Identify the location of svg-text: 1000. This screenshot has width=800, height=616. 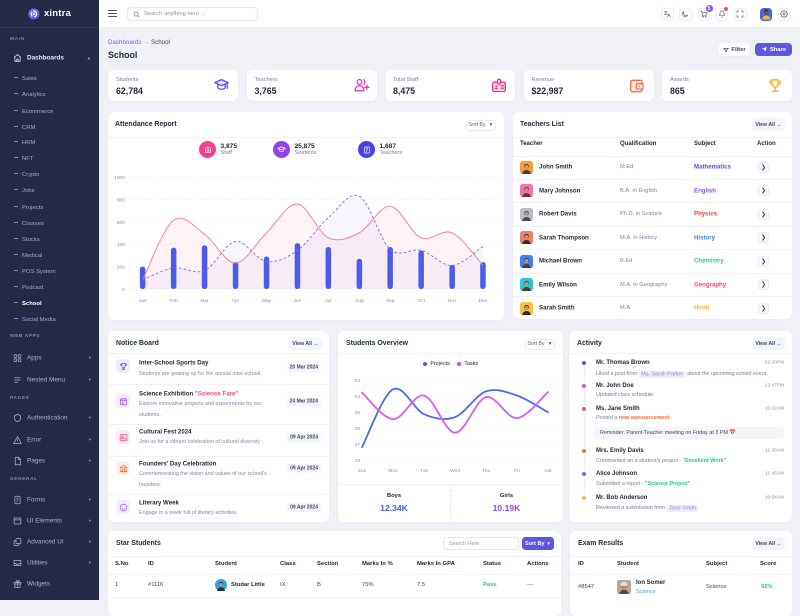
(119, 178).